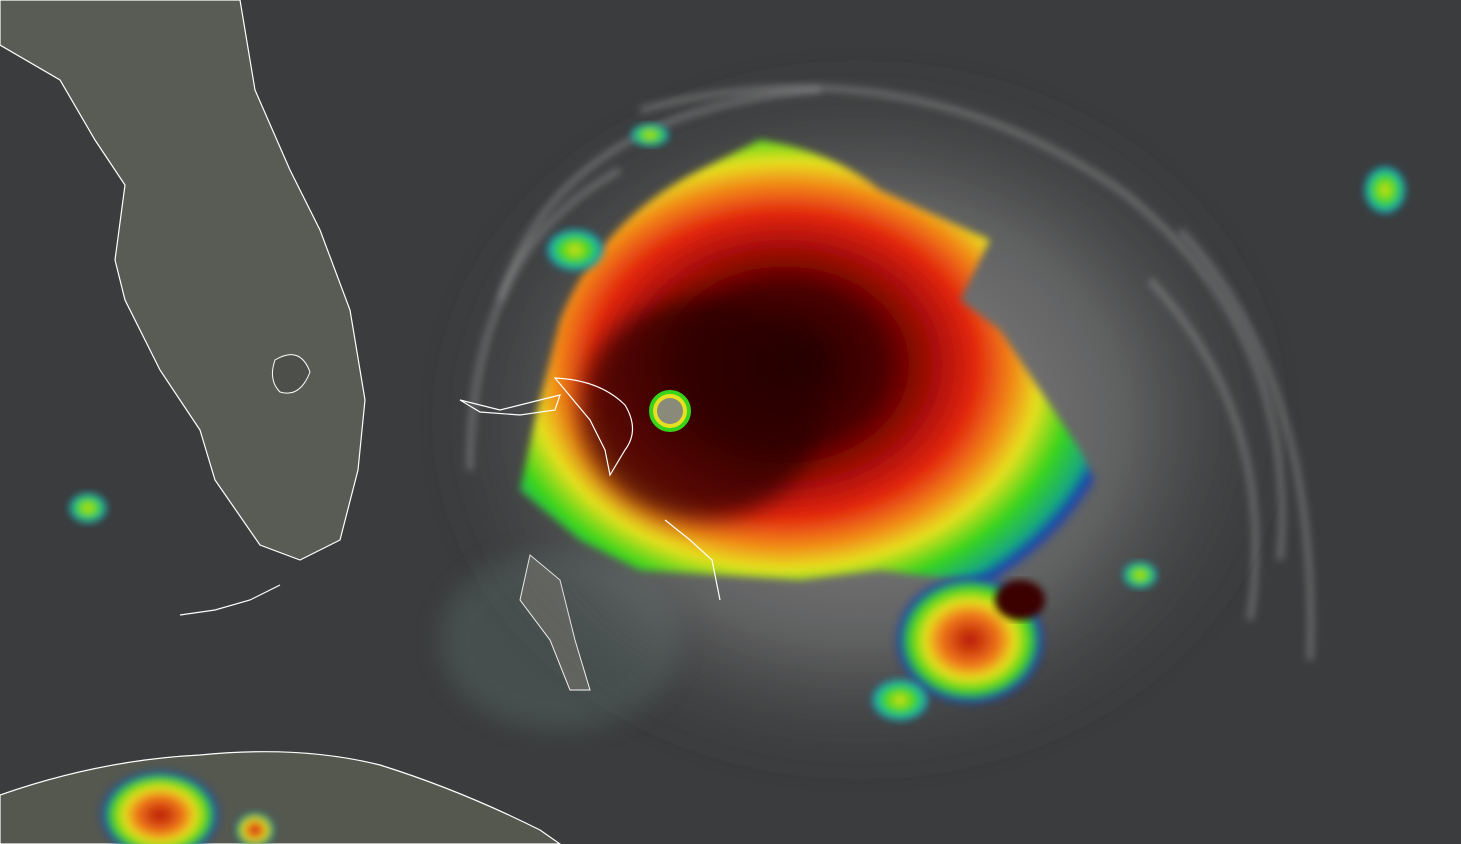 The width and height of the screenshot is (1461, 844). What do you see at coordinates (230, 600) in the screenshot?
I see `florida-keys` at bounding box center [230, 600].